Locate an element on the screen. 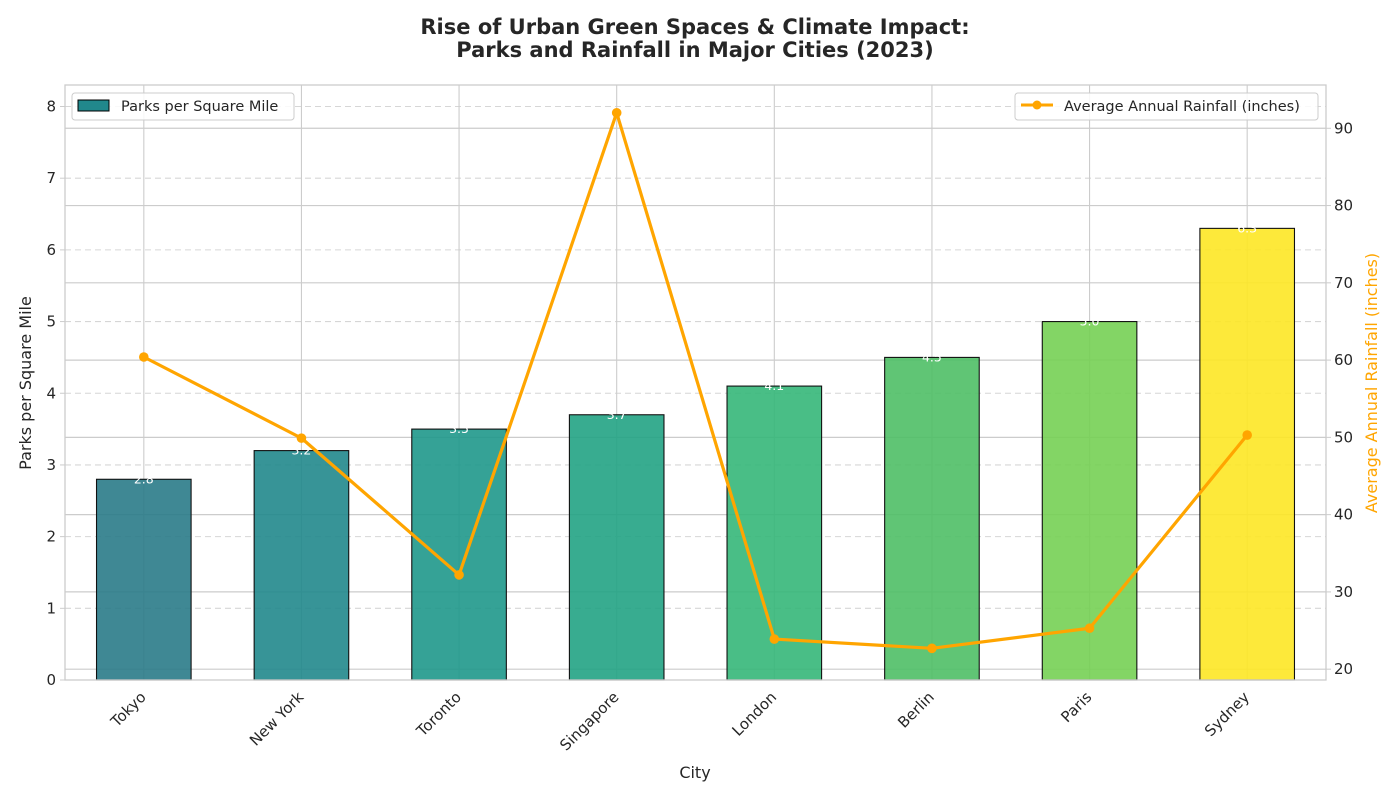 Image resolution: width=1400 pixels, height=800 pixels. x-tick-label: New York is located at coordinates (277, 719).